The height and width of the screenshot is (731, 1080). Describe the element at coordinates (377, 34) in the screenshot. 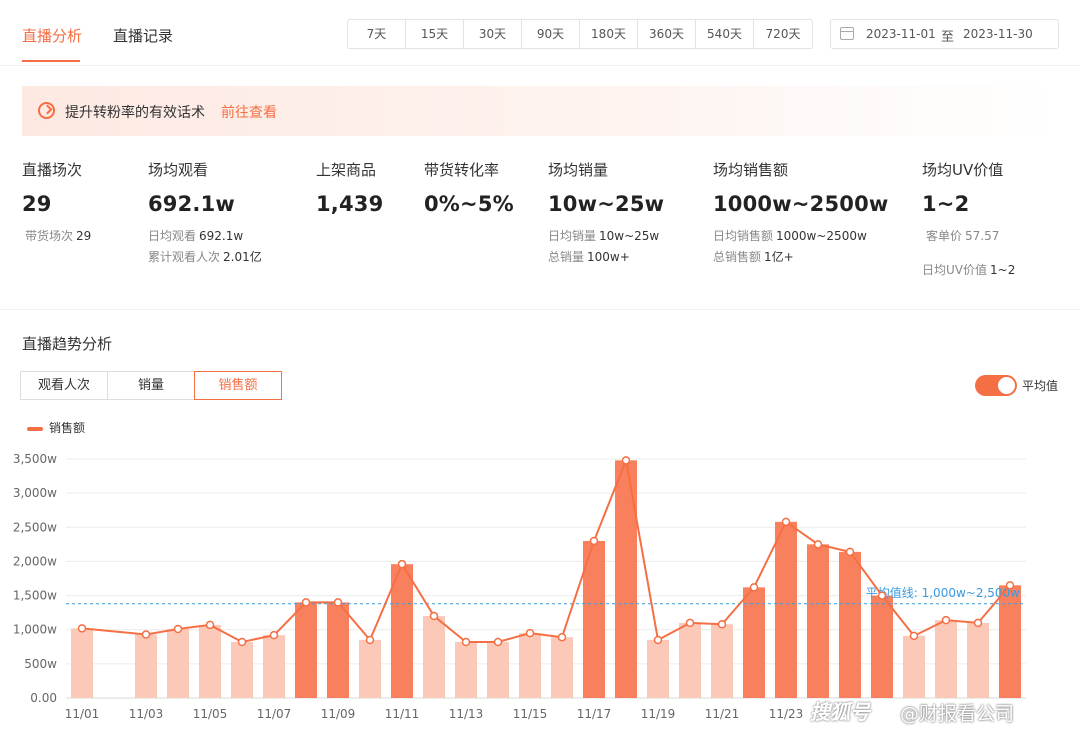

I see `range-7-days: 7天` at that location.